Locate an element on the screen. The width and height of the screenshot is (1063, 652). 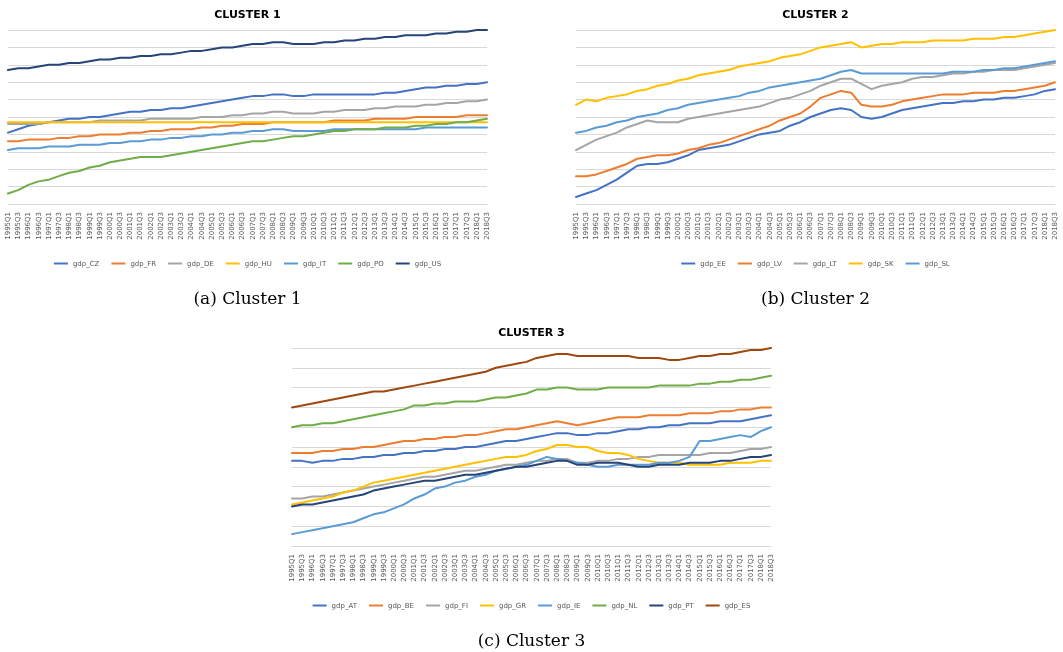
chart-title: CLUSTER 2 is located at coordinates (815, 14).